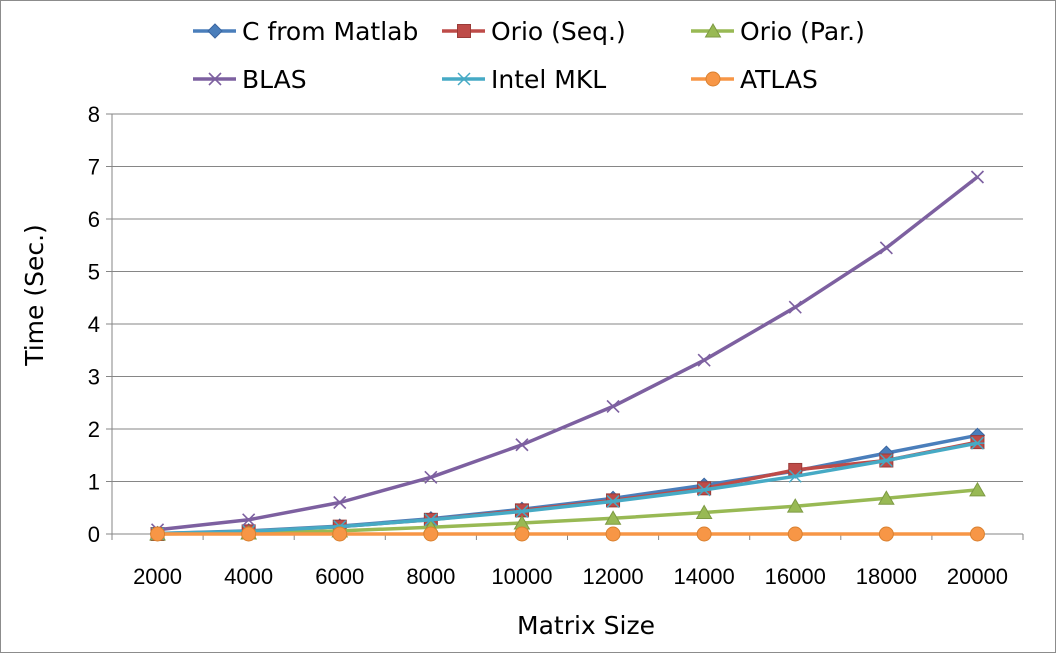  Describe the element at coordinates (612, 576) in the screenshot. I see `x-tick-label: 12000` at that location.